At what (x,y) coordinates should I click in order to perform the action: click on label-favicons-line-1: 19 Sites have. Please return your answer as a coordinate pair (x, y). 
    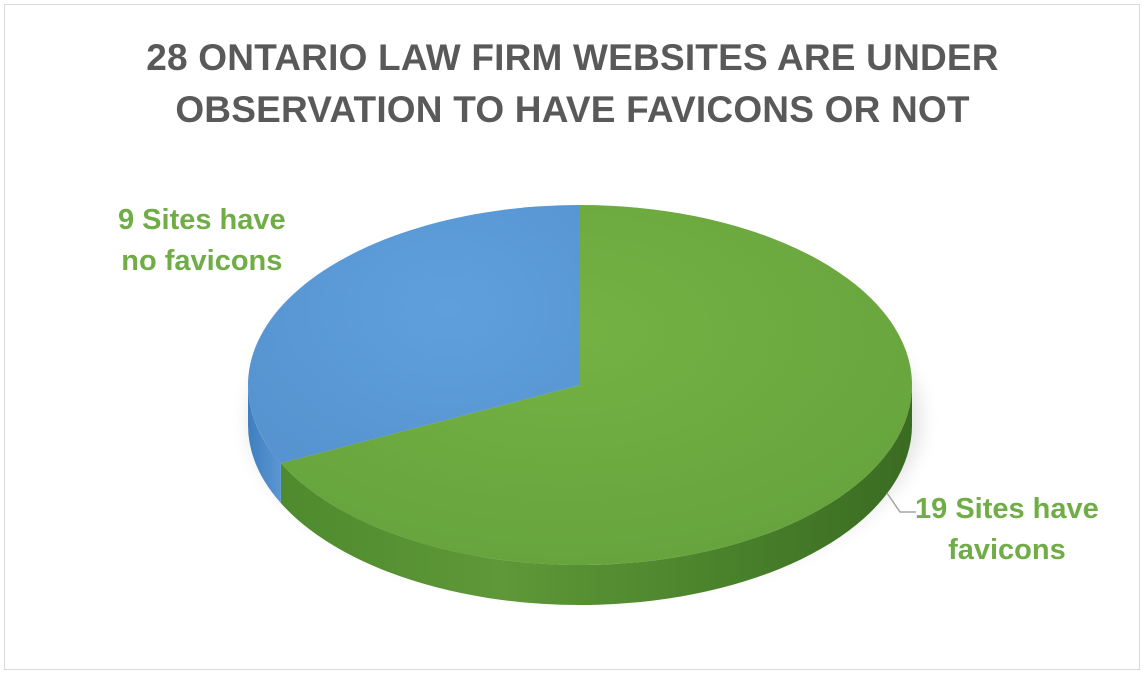
    Looking at the image, I should click on (1007, 509).